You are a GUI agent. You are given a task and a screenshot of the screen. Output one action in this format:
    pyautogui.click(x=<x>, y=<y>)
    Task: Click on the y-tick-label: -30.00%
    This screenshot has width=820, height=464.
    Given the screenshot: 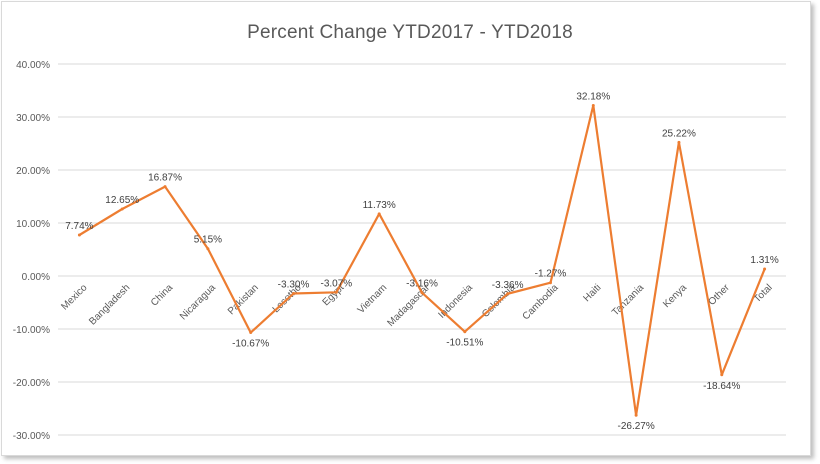 What is the action you would take?
    pyautogui.click(x=31, y=436)
    